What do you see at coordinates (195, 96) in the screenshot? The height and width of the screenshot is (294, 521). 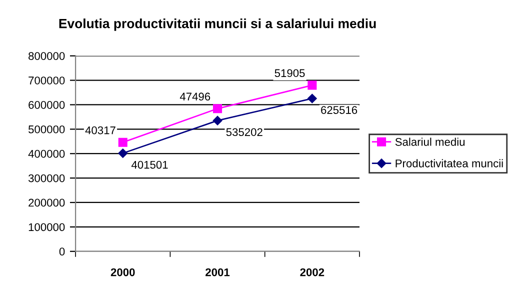 I see `annotation: 47496` at bounding box center [195, 96].